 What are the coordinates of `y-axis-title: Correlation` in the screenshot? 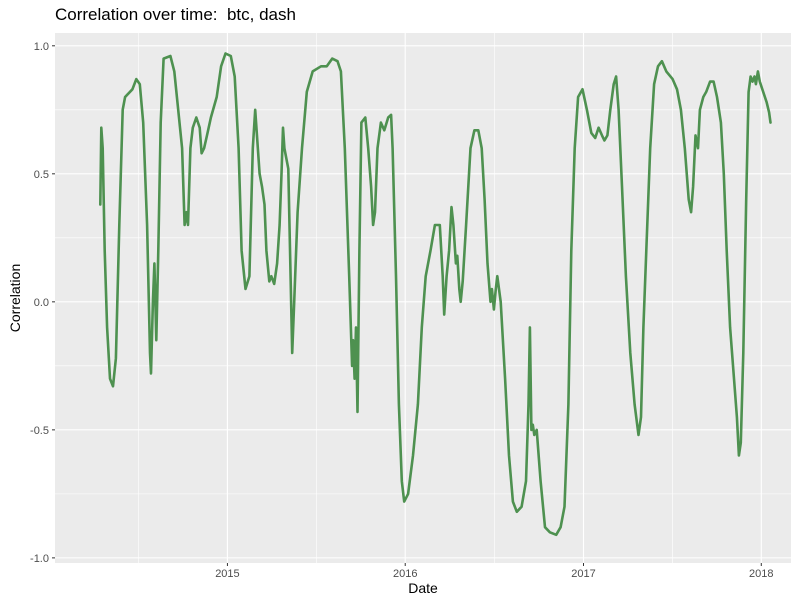 It's located at (15, 298).